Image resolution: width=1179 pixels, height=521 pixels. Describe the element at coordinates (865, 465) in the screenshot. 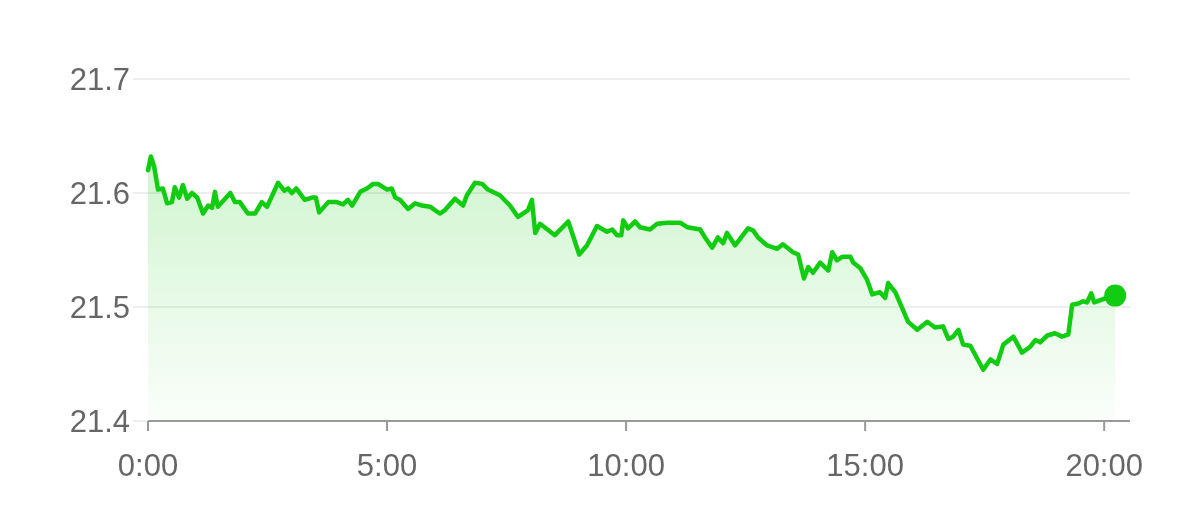

I see `x-tick-label: 15:00` at that location.